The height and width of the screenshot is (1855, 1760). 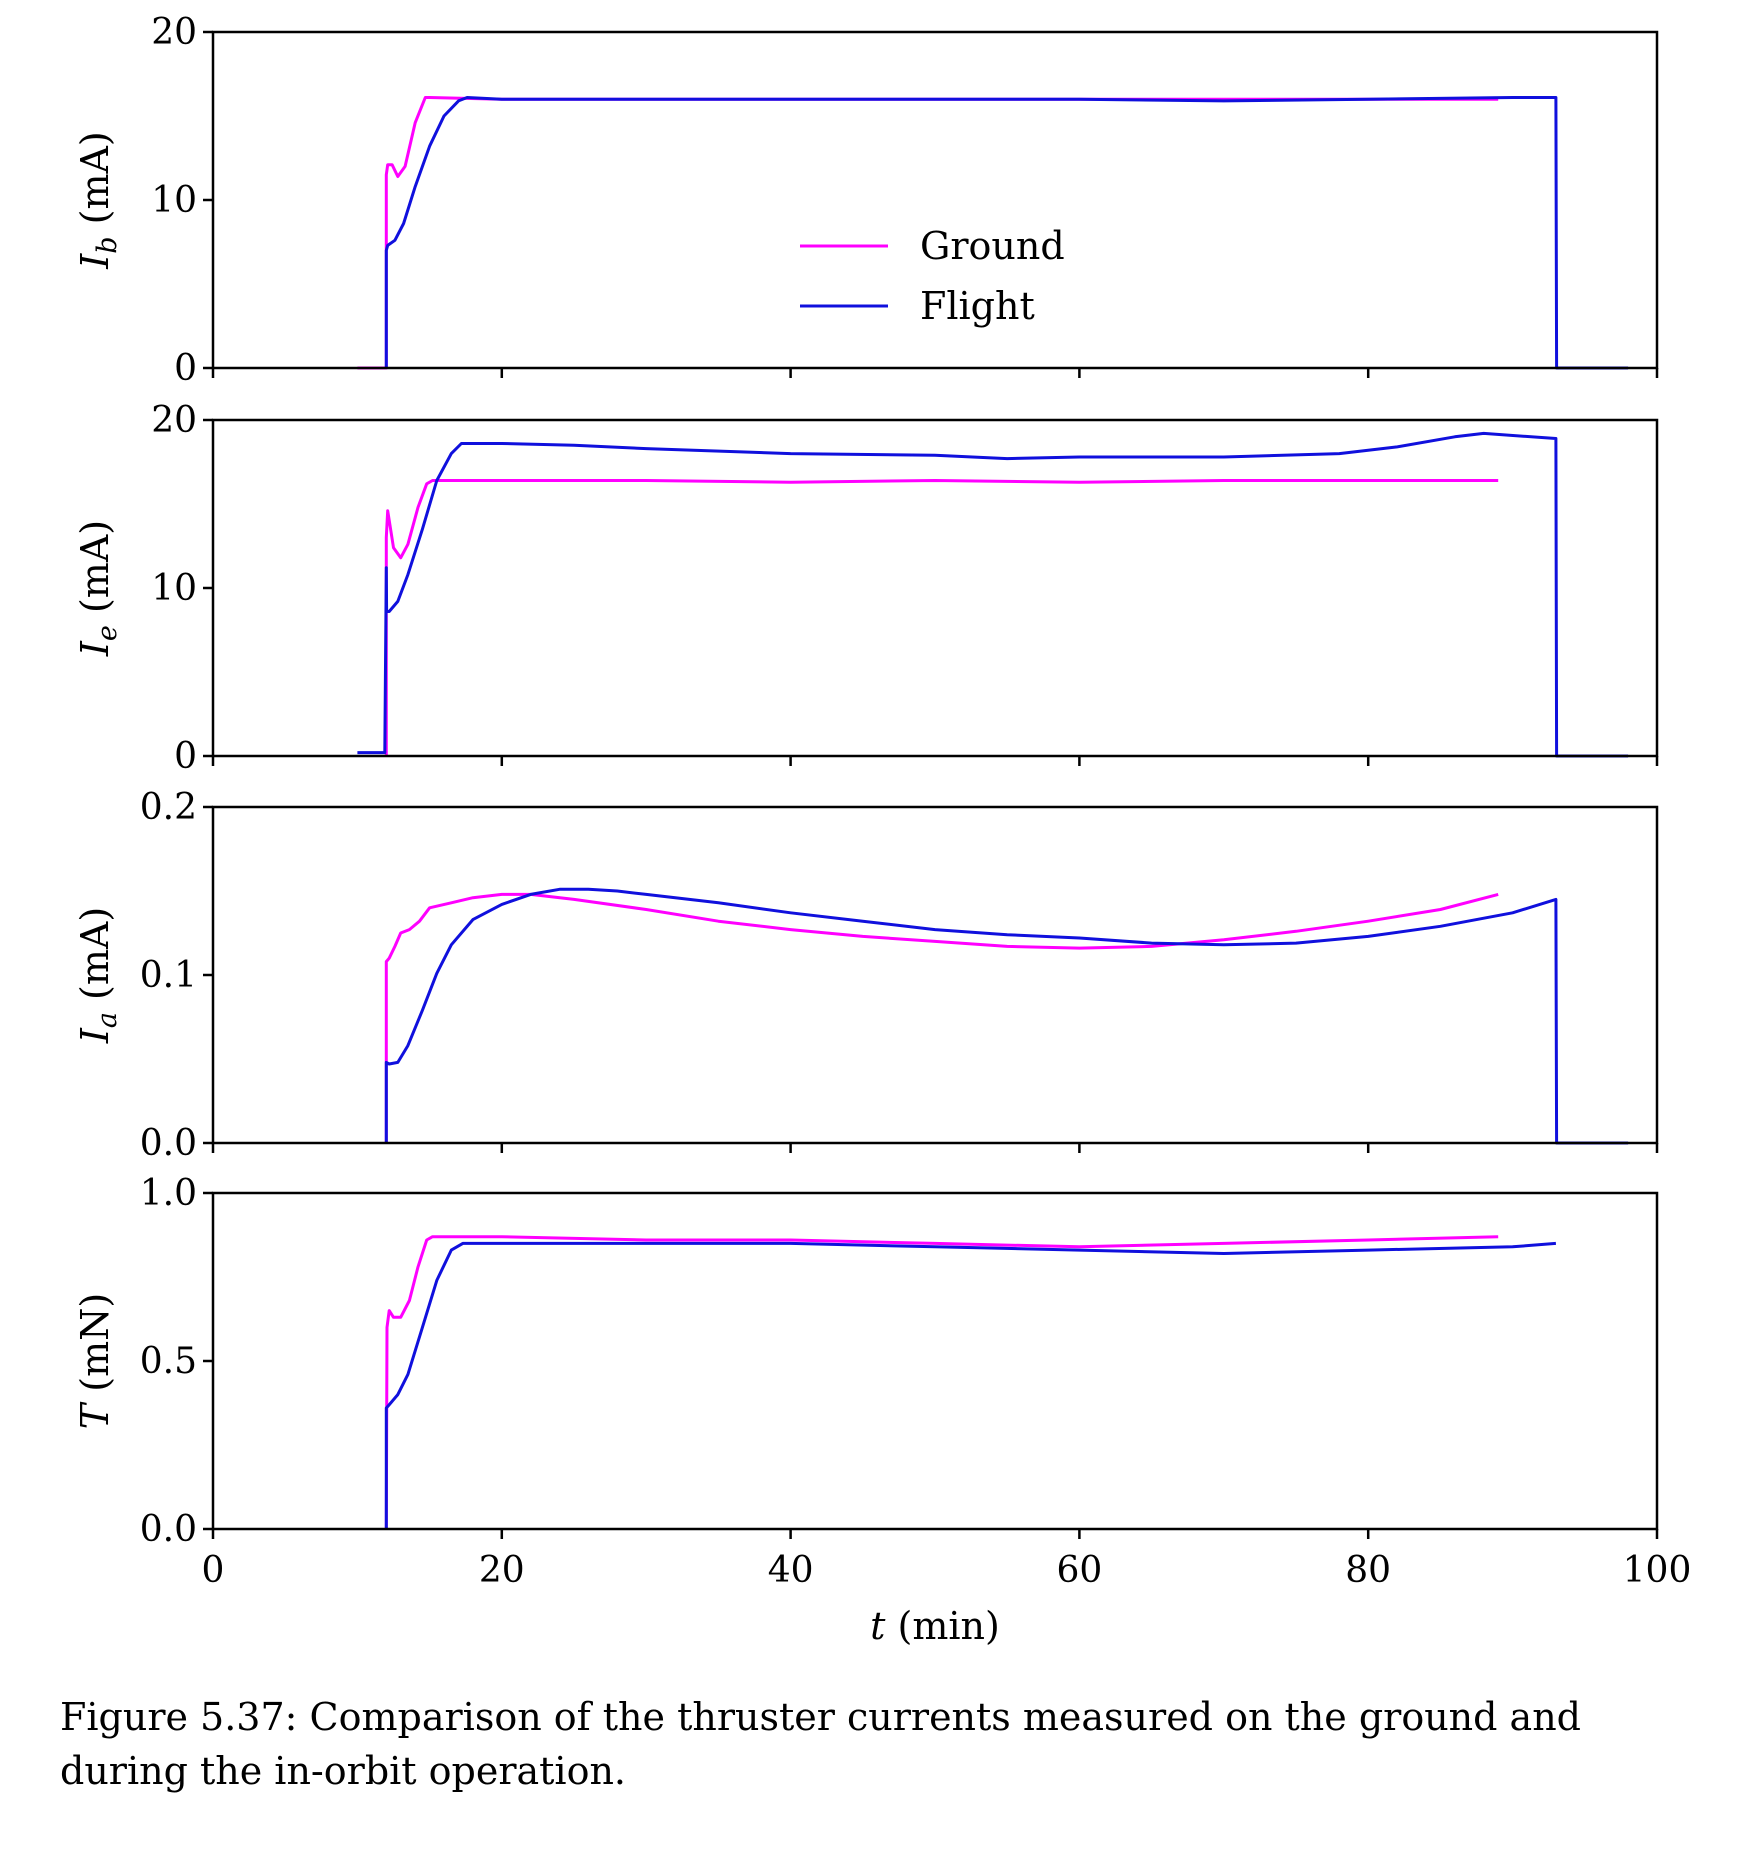 I want to click on series-line-Ie-ground, so click(x=941, y=617).